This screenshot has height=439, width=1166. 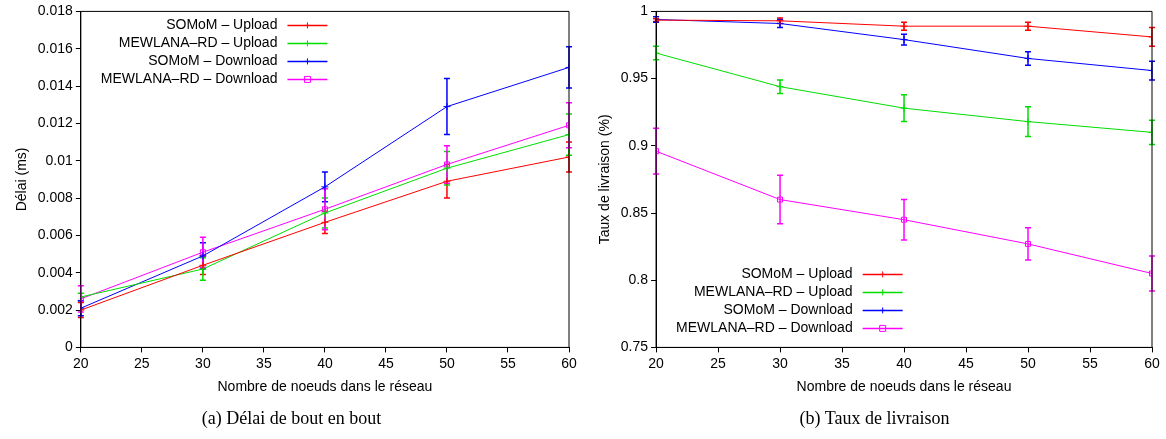 I want to click on y-tick-label: 0.75, so click(x=634, y=346).